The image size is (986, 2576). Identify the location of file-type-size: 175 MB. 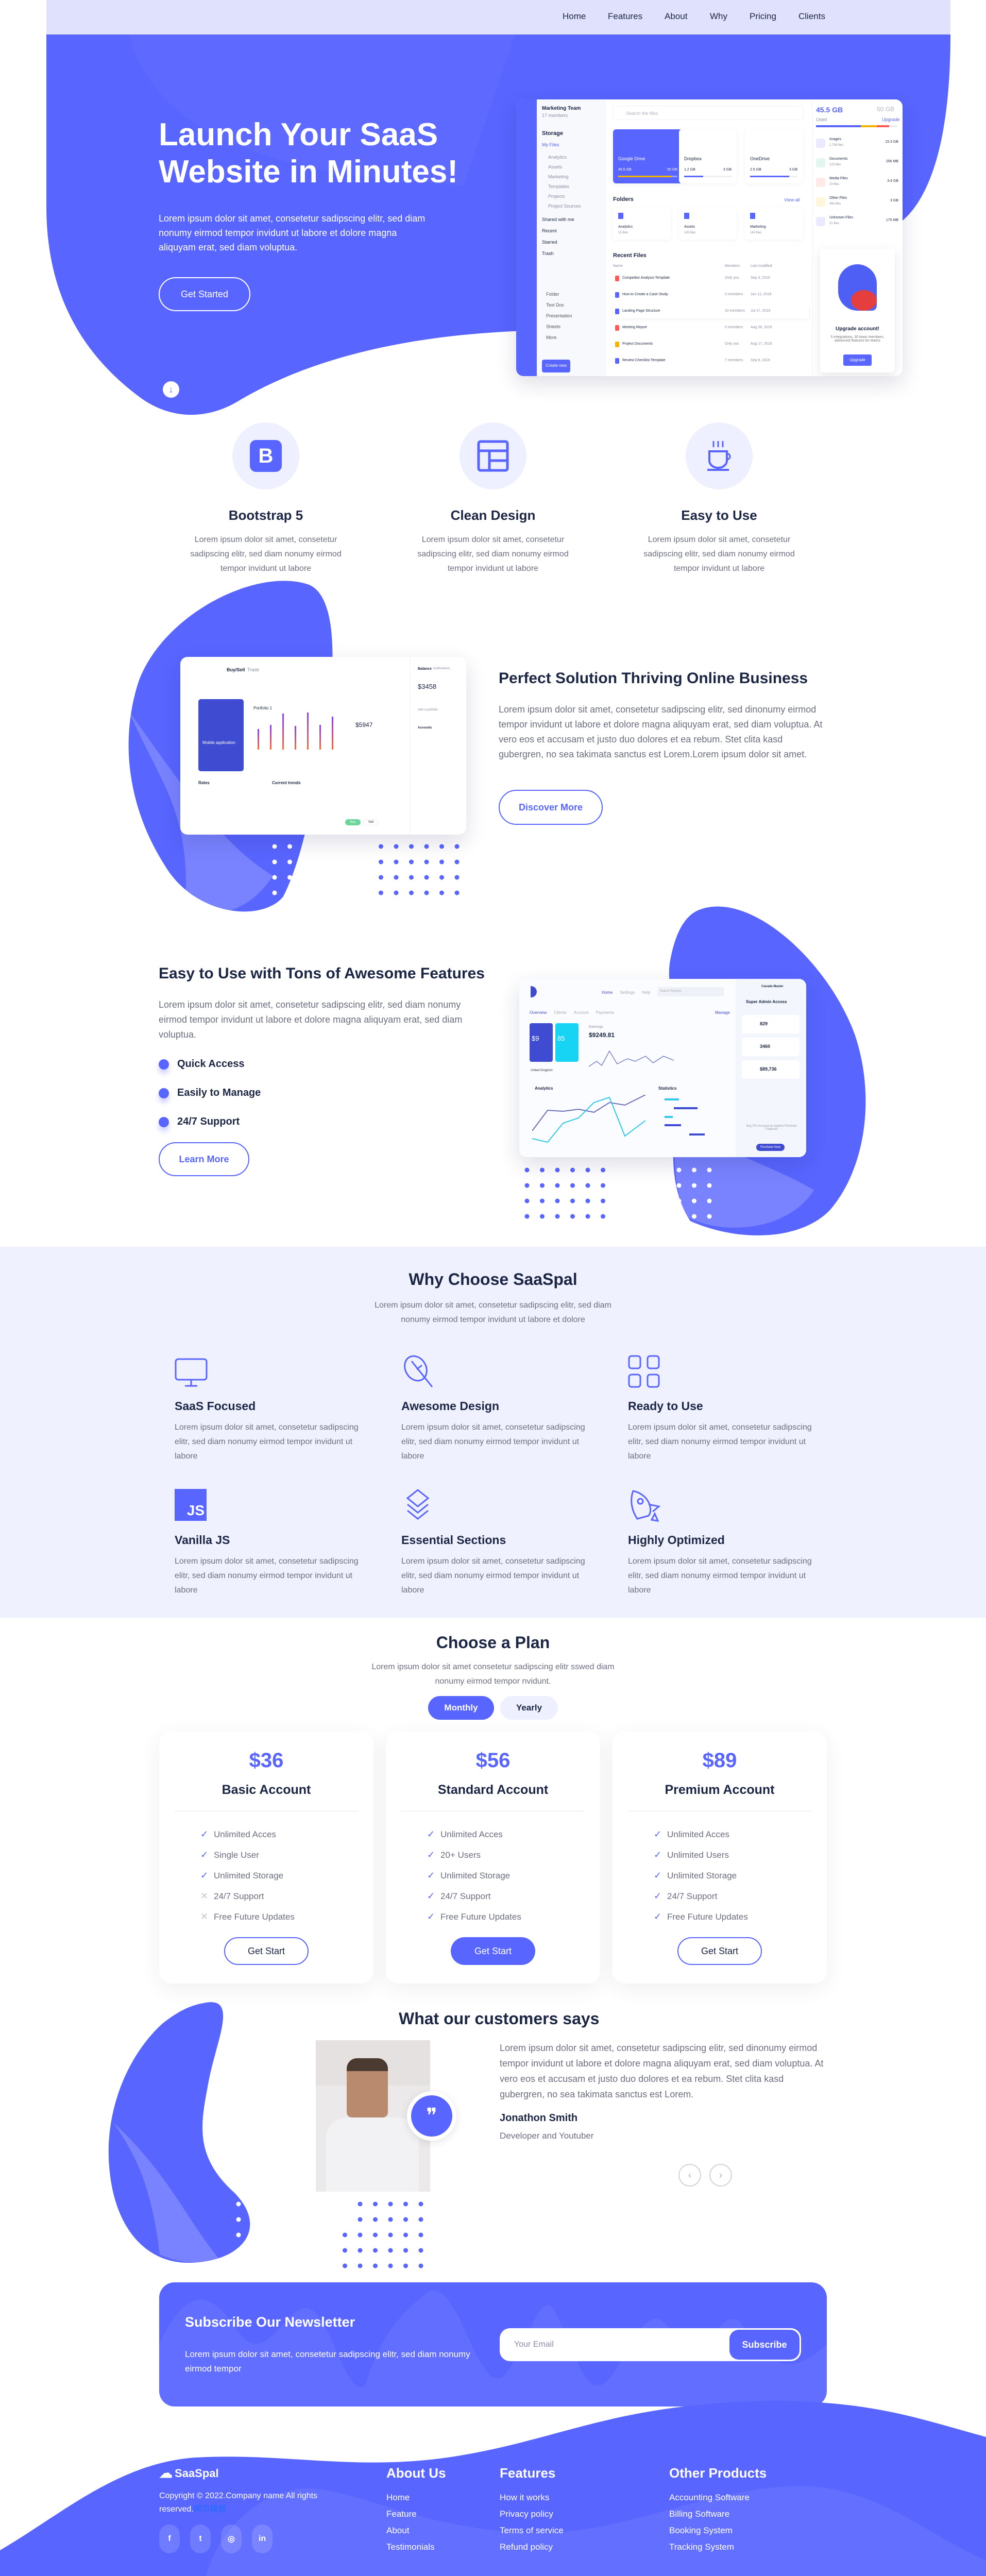
(892, 220).